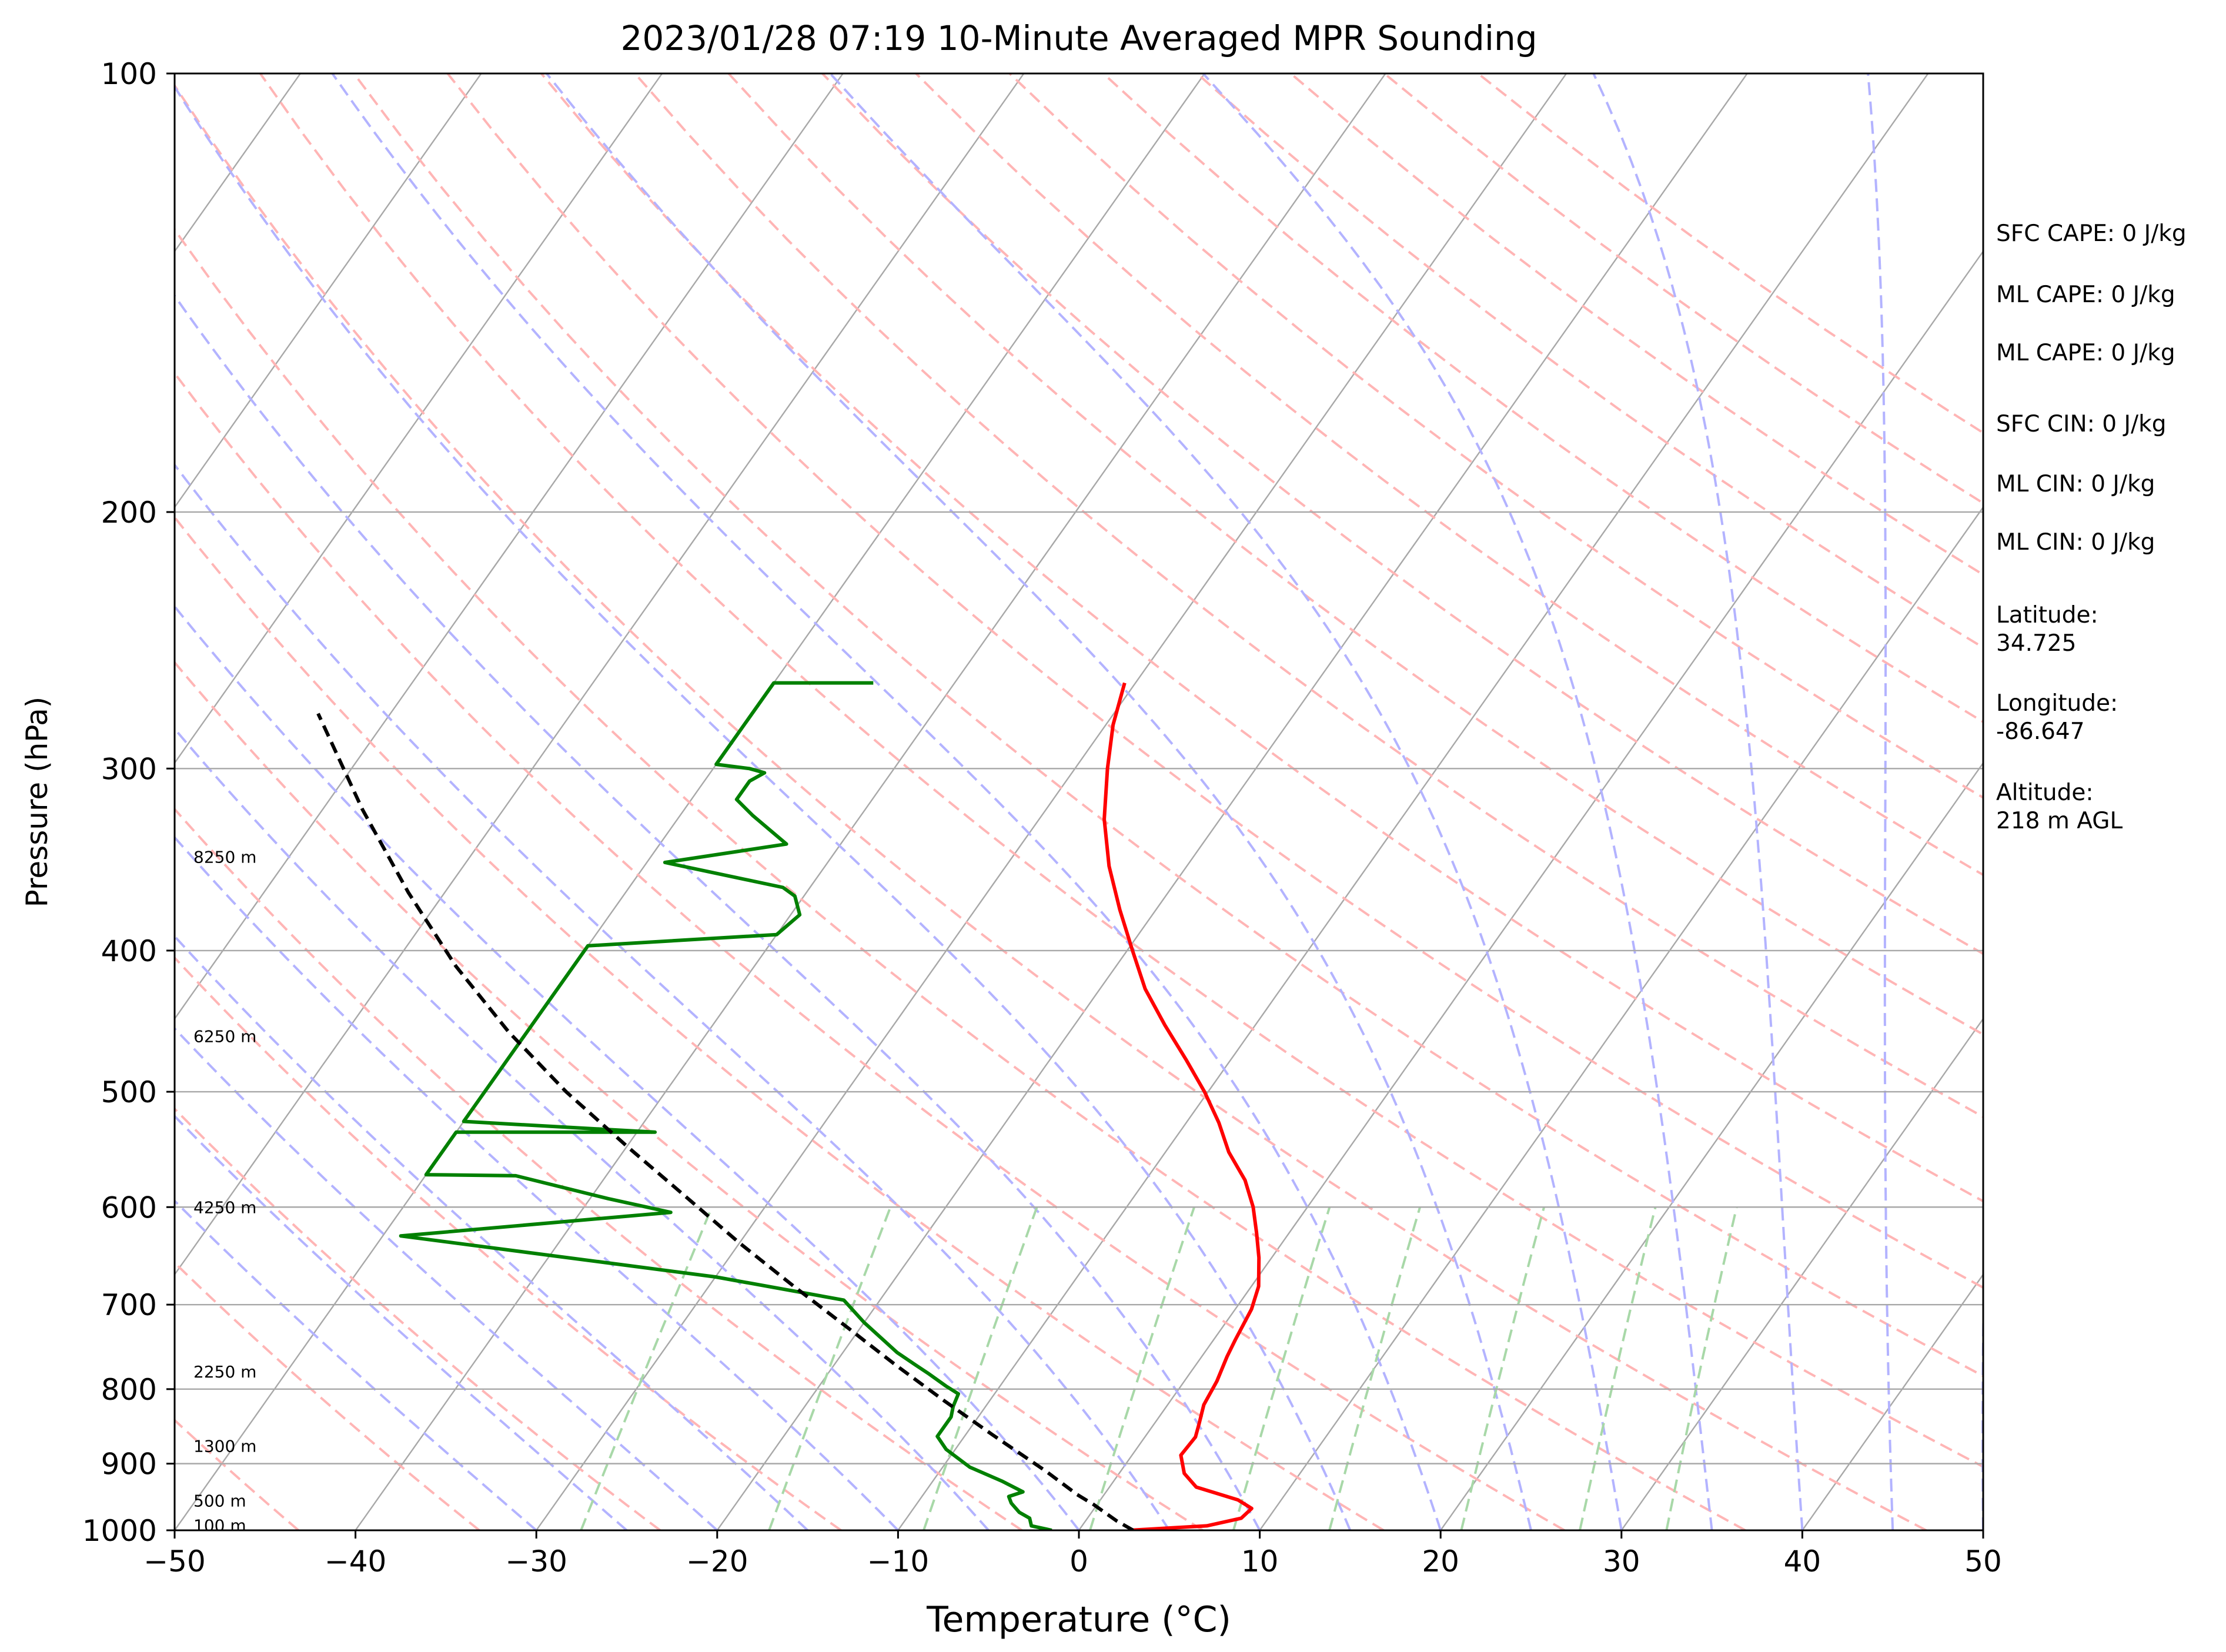 The width and height of the screenshot is (2226, 1652). I want to click on y-tick-label: 900, so click(129, 1464).